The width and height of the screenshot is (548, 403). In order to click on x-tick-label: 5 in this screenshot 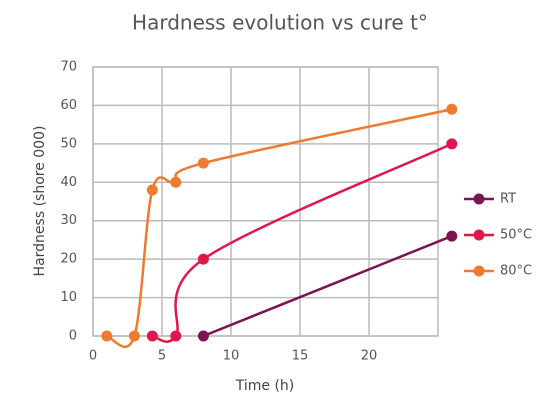, I will do `click(162, 356)`.